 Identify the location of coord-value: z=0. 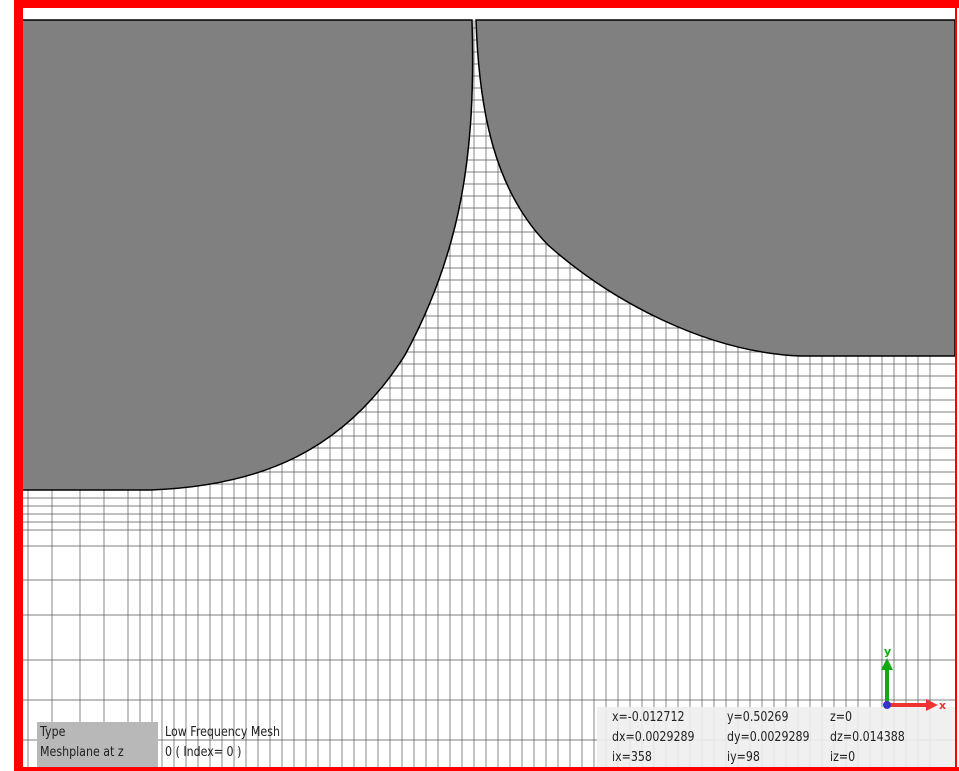
(841, 717).